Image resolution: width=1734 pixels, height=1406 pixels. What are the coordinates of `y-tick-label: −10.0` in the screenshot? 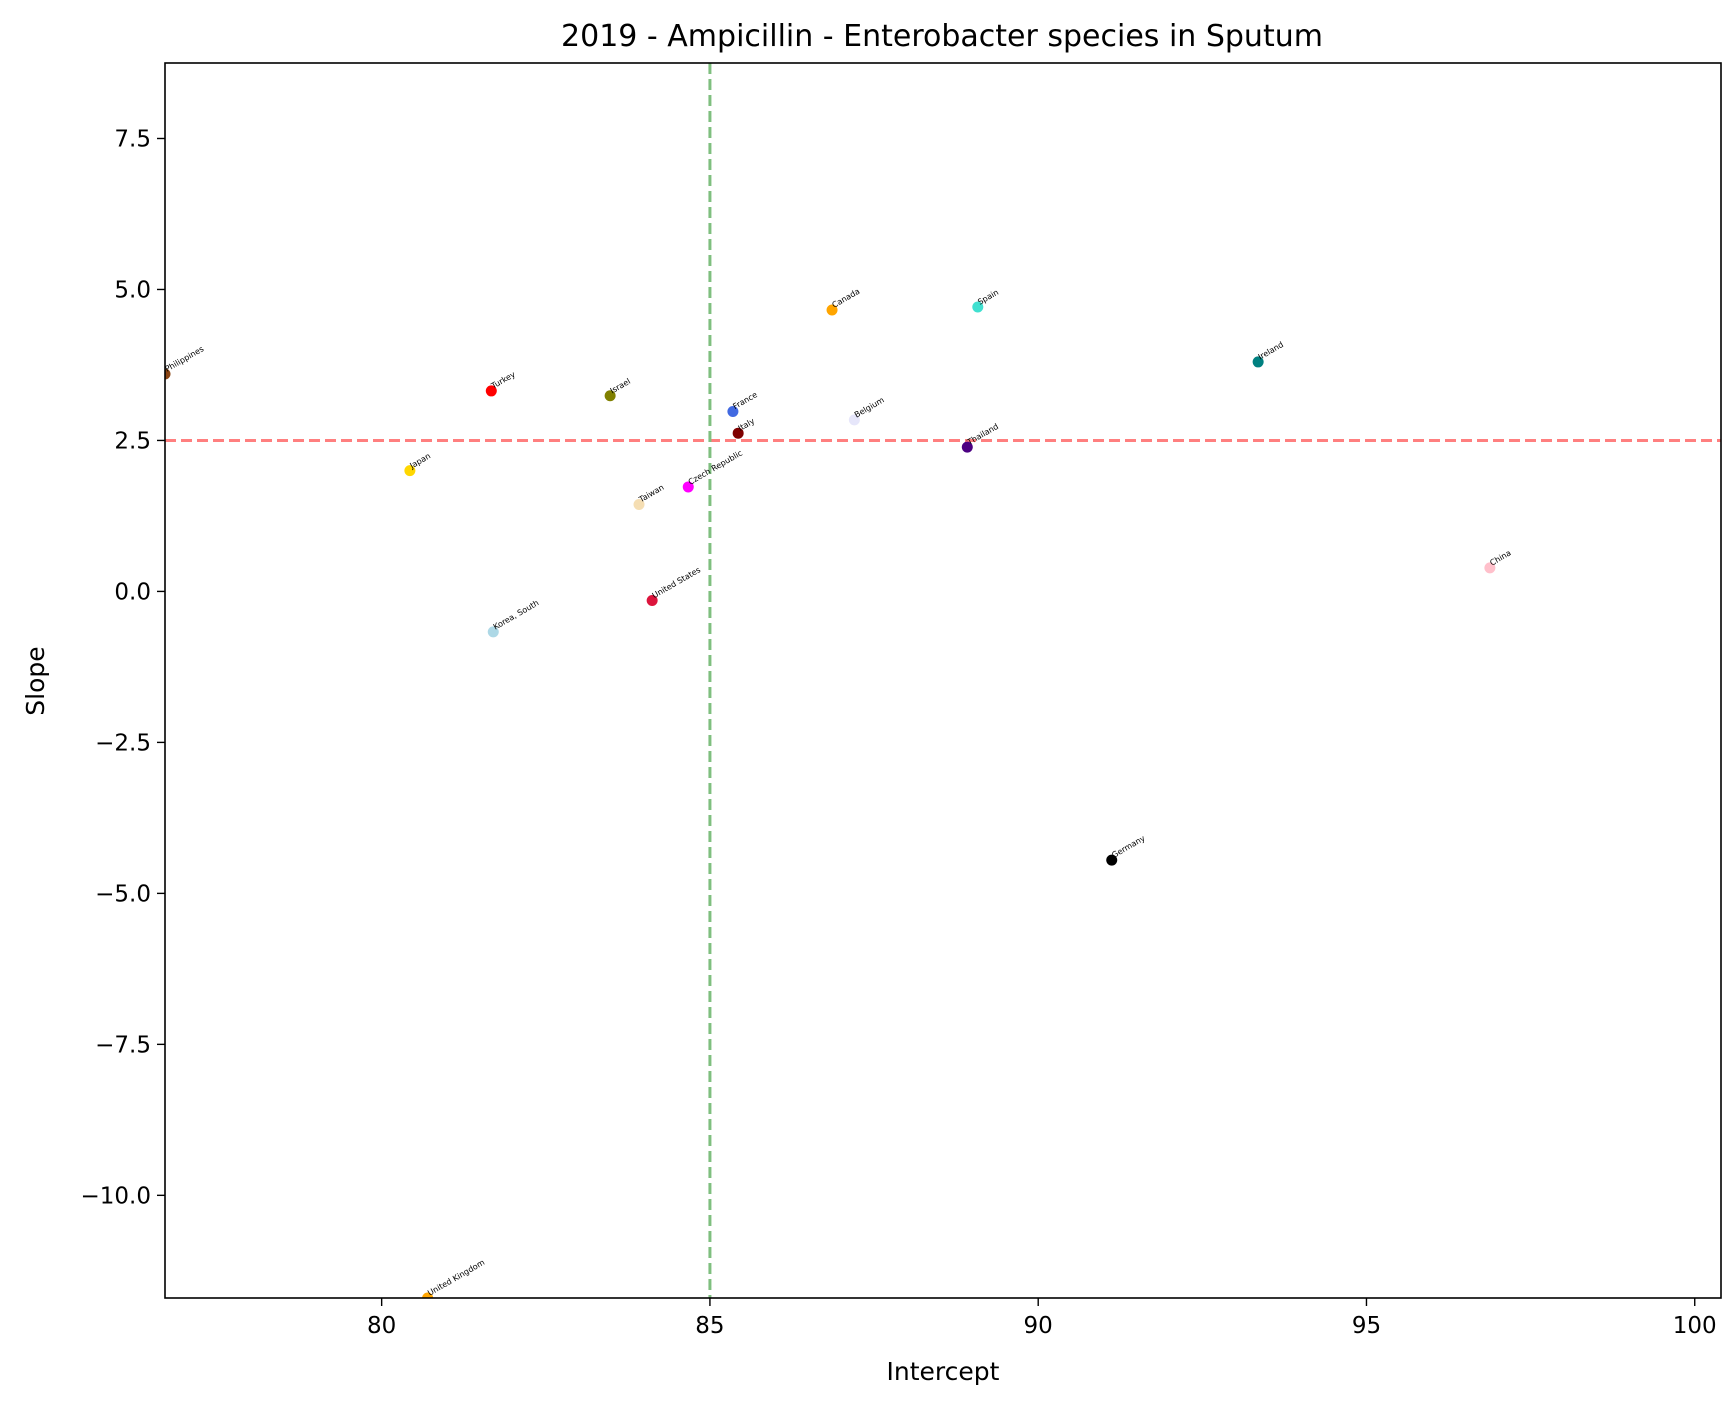 It's located at (116, 1196).